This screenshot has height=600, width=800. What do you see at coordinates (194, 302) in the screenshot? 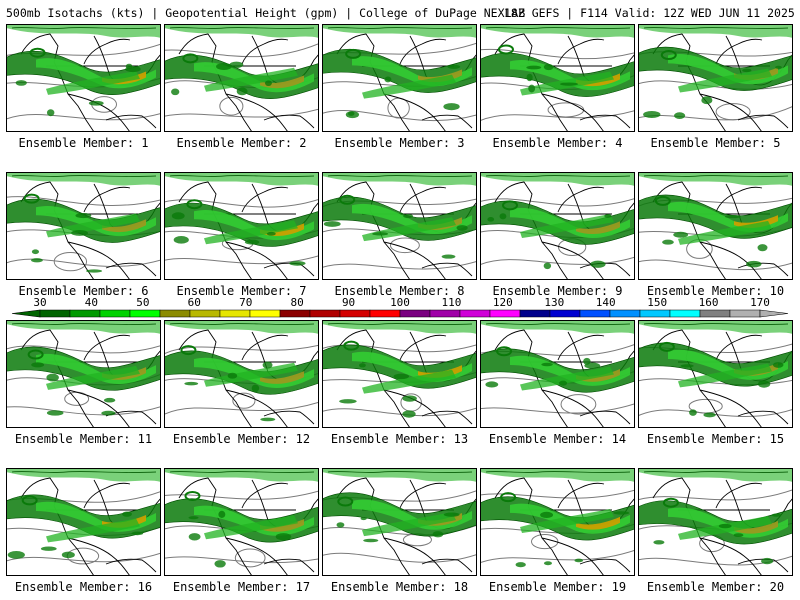
I see `colorbar-tick-label: 60` at bounding box center [194, 302].